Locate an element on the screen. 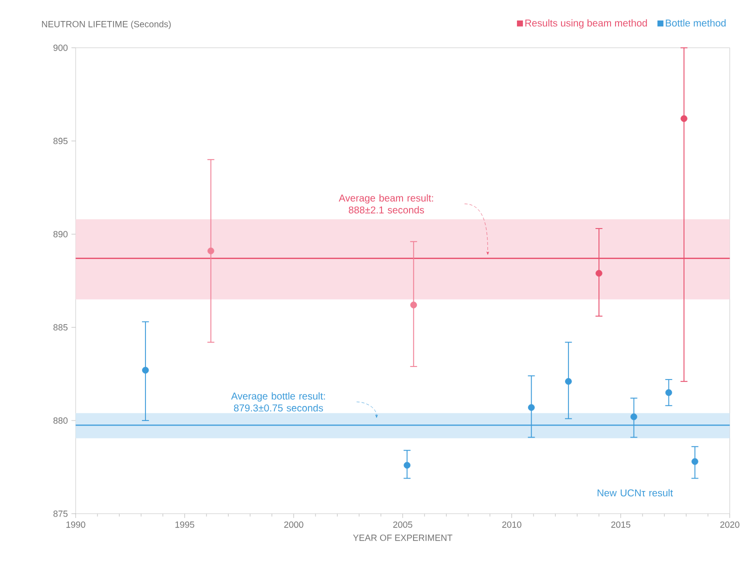 The height and width of the screenshot is (574, 743). x-tick-label: 2005 is located at coordinates (402, 524).